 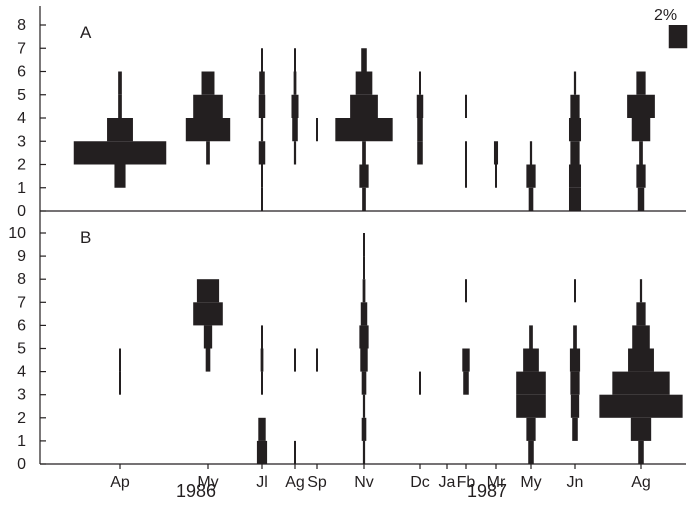 What do you see at coordinates (21, 141) in the screenshot?
I see `panel-a-ytick-label: 3` at bounding box center [21, 141].